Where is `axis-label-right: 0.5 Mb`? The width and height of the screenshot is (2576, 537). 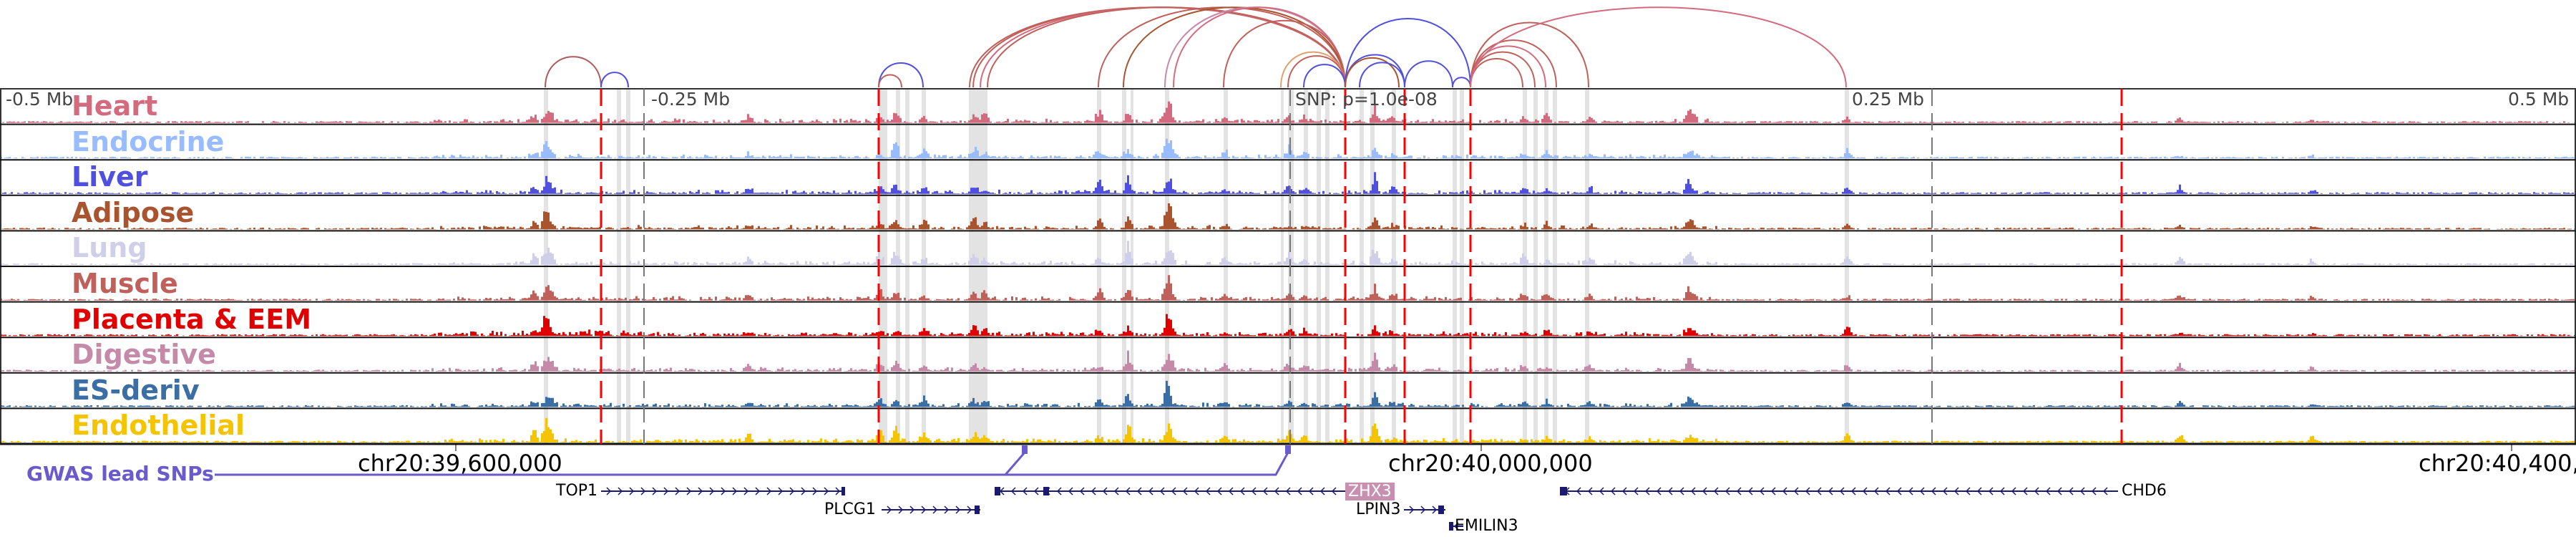 axis-label-right: 0.5 Mb is located at coordinates (2539, 99).